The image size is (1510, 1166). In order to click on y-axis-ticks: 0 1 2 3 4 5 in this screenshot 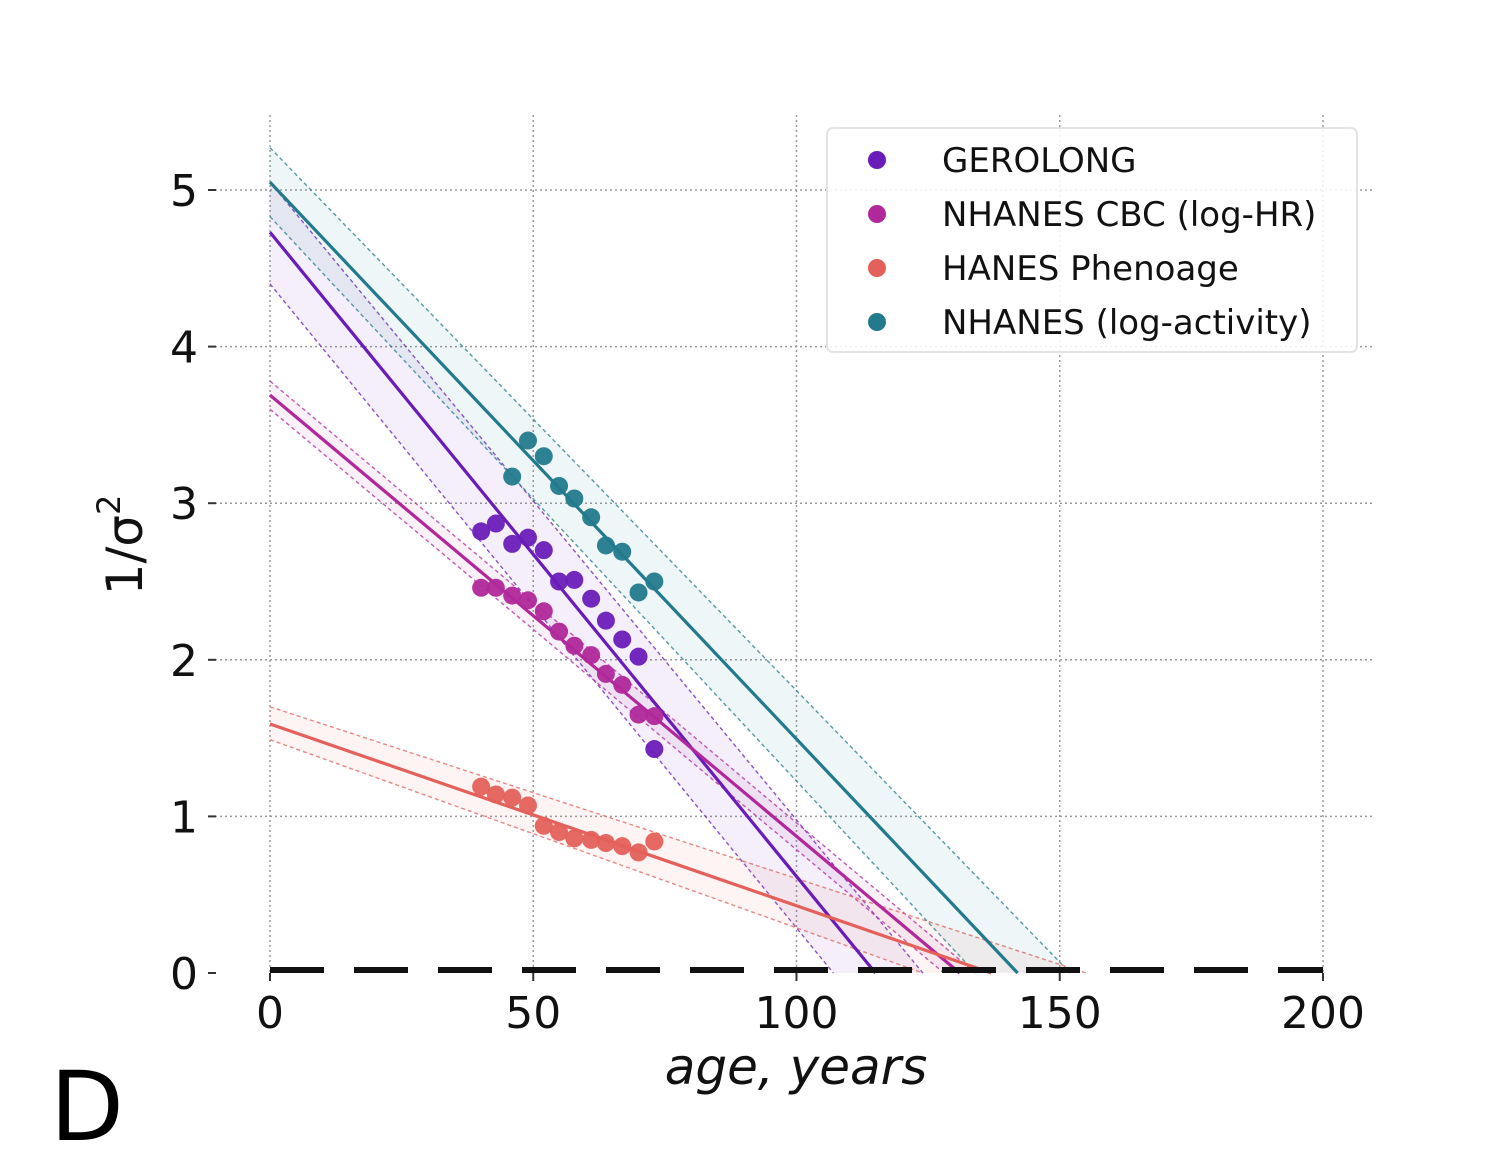, I will do `click(193, 583)`.